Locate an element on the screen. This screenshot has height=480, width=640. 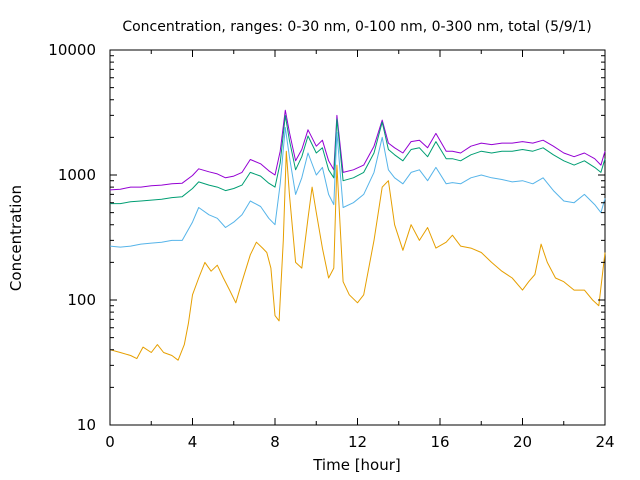
x-tick-label: 4 is located at coordinates (193, 442).